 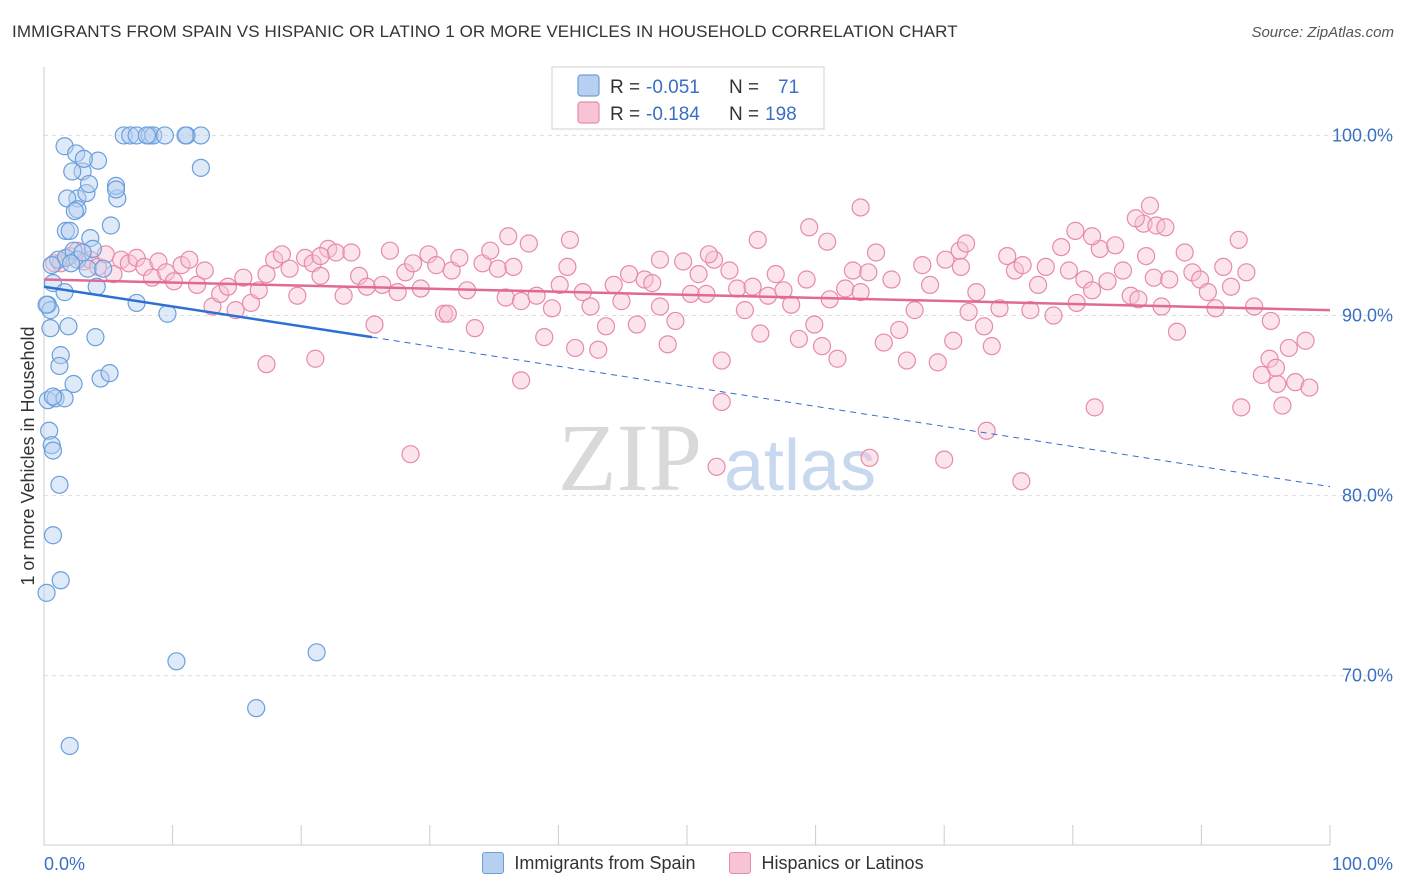 What do you see at coordinates (625, 87) in the screenshot?
I see `stats-r-label-1: R =` at bounding box center [625, 87].